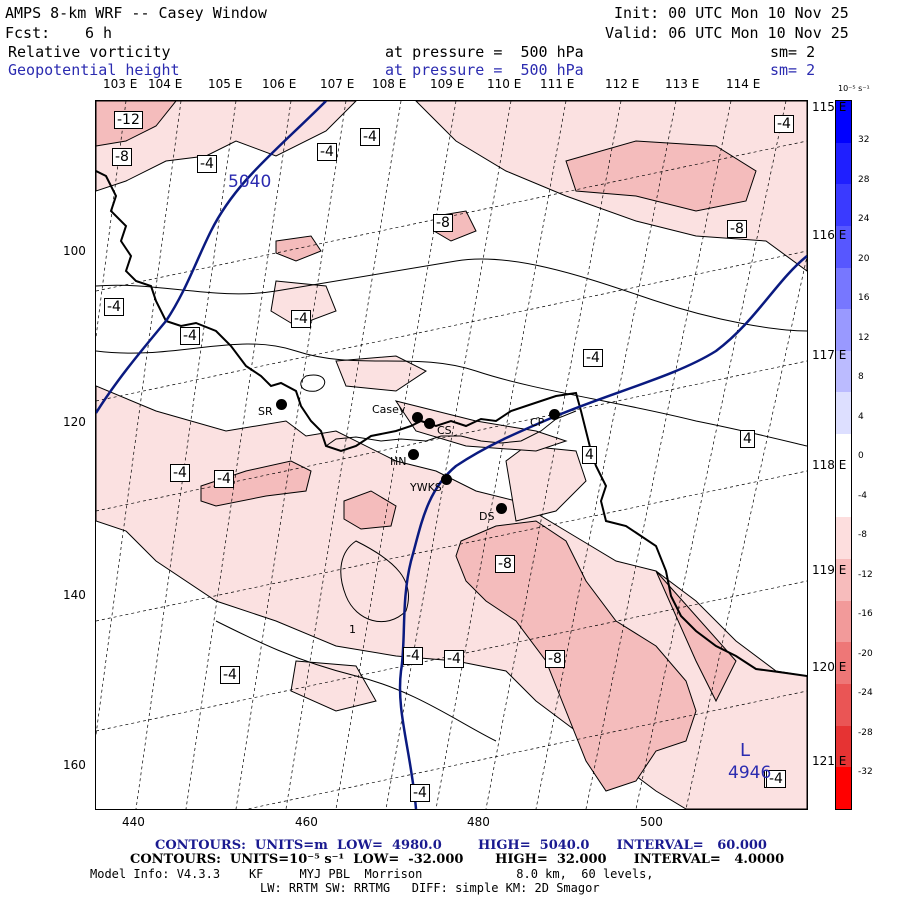 This screenshot has height=900, width=900. Describe the element at coordinates (727, 33) in the screenshot. I see `valid-time: Valid: 06 UTC Mon 10 Nov 25` at that location.